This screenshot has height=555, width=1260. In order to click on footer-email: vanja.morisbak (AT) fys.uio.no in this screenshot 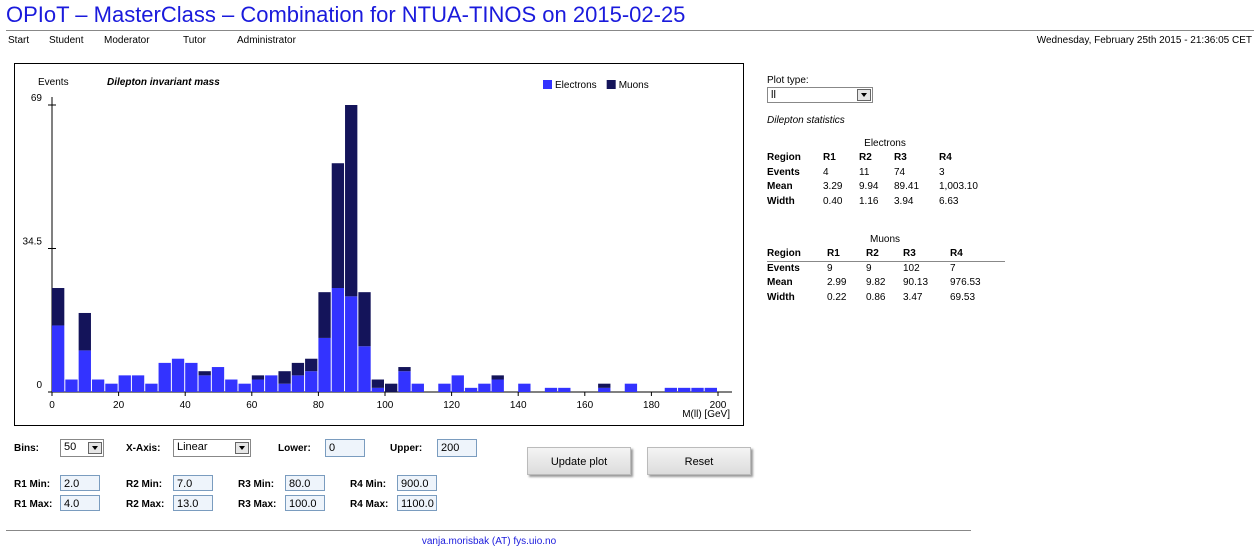, I will do `click(489, 541)`.